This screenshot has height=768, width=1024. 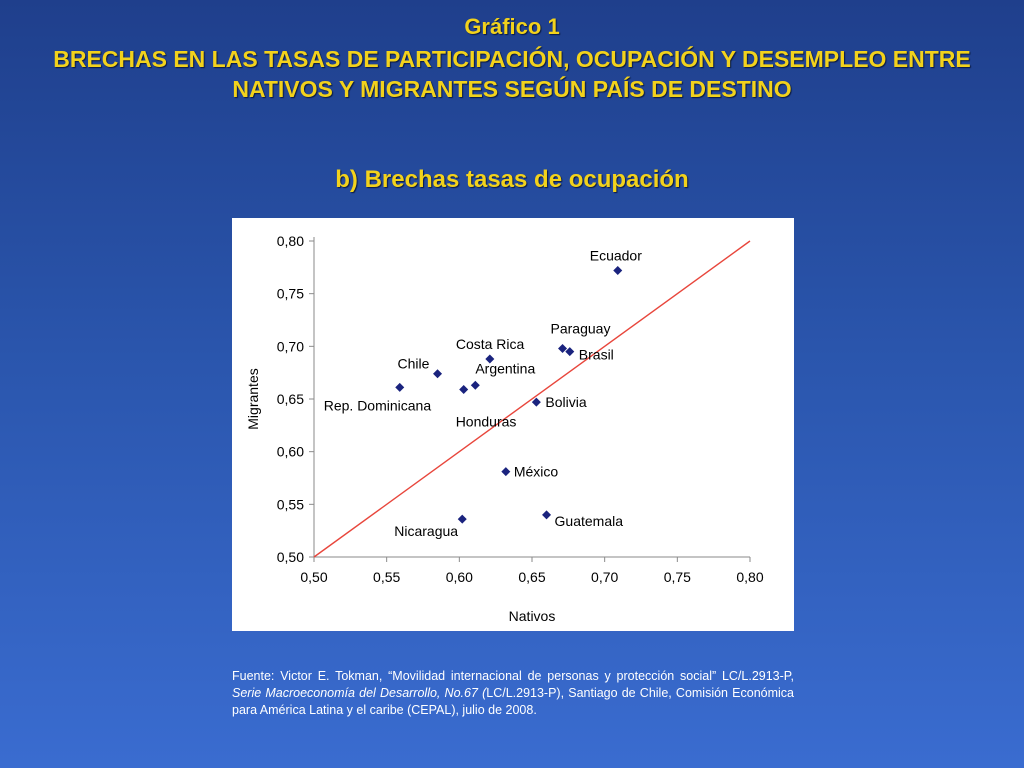 What do you see at coordinates (290, 557) in the screenshot?
I see `y-tick-label: 0,50` at bounding box center [290, 557].